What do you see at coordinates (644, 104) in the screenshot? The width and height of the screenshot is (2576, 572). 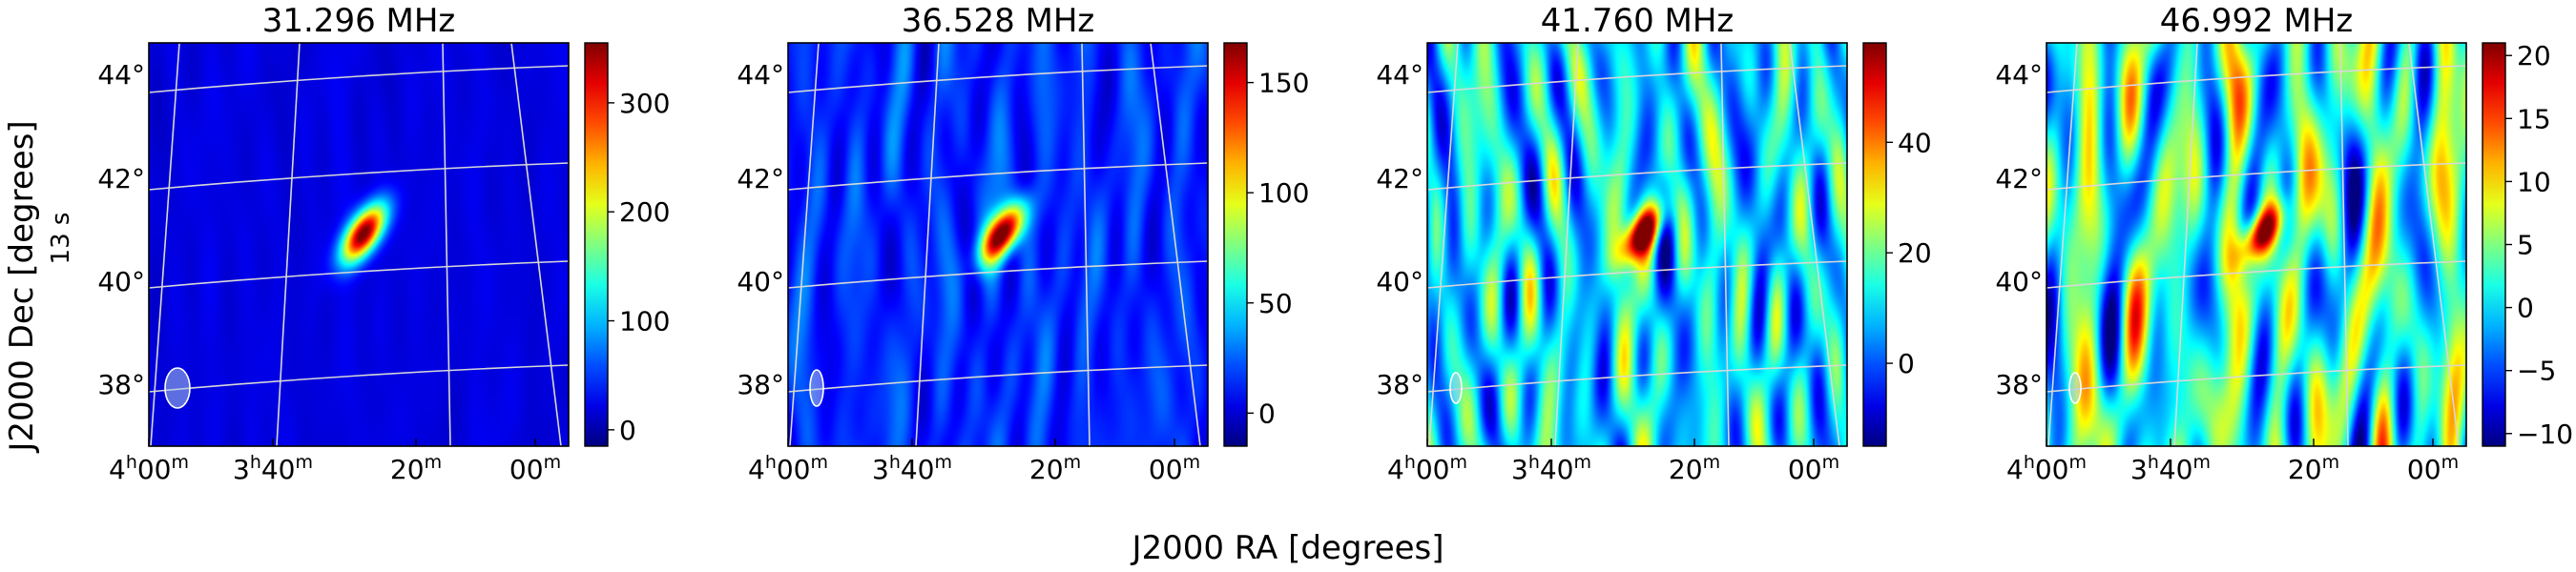 I see `colorbar-tick-label: 300` at bounding box center [644, 104].